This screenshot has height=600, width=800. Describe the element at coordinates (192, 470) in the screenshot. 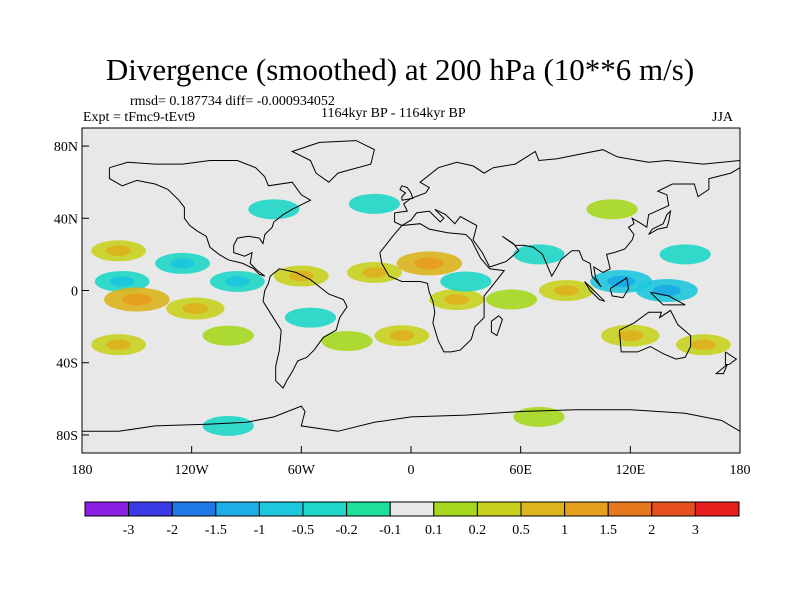

I see `x-tick-label: 120W` at that location.